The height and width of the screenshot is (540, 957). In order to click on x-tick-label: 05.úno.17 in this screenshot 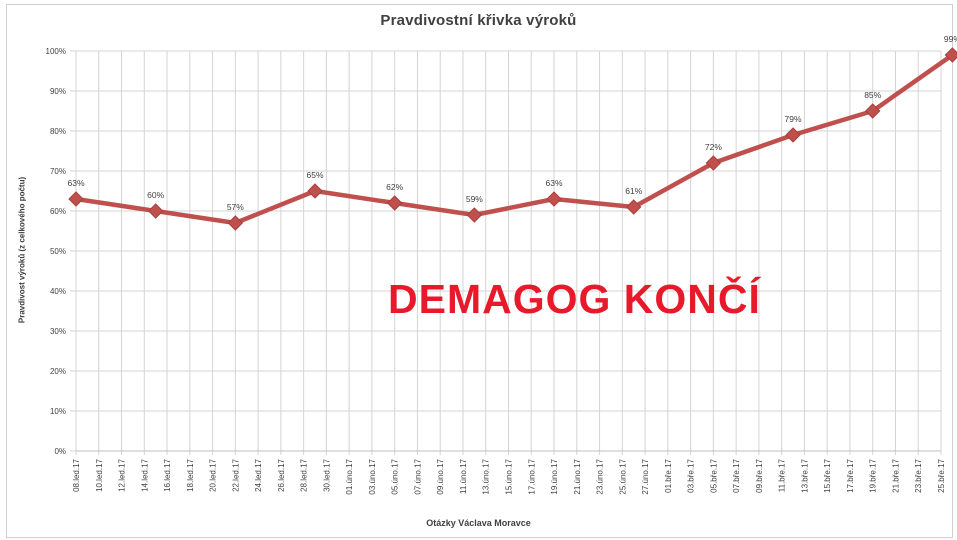, I will do `click(395, 476)`.